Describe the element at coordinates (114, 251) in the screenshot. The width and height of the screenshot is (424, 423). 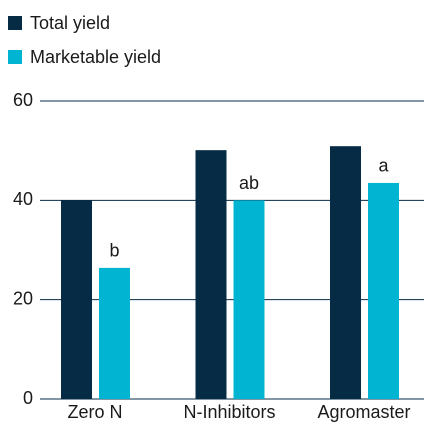
I see `annotation: b` at that location.